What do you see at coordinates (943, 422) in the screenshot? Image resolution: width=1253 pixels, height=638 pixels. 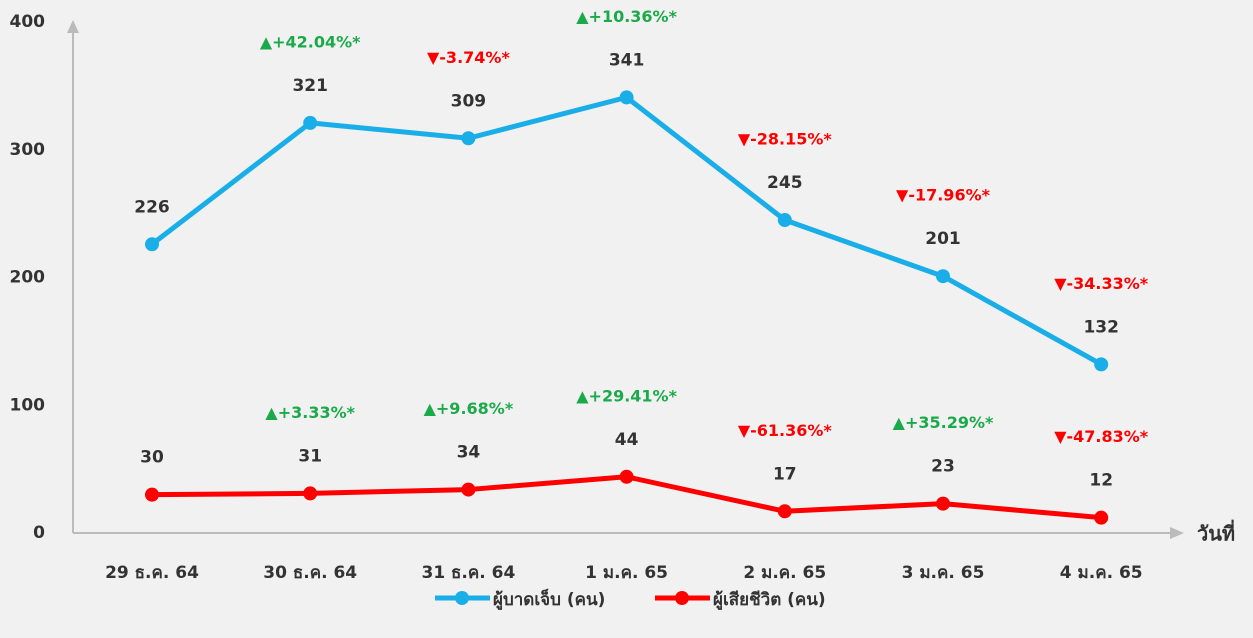 I see `change-label: ▲+35.29%*` at bounding box center [943, 422].